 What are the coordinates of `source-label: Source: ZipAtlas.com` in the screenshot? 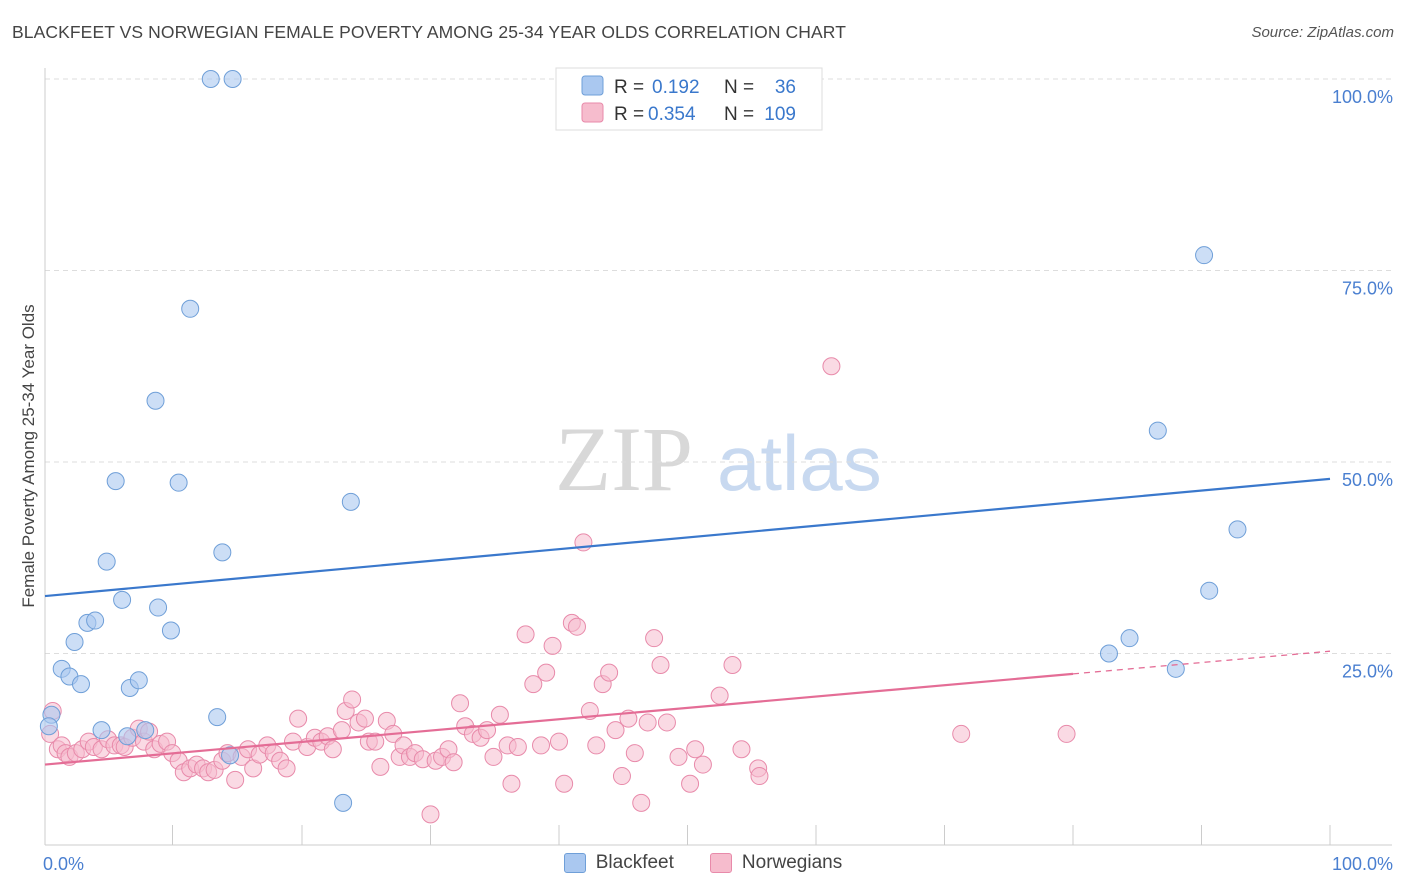 It's located at (1322, 32).